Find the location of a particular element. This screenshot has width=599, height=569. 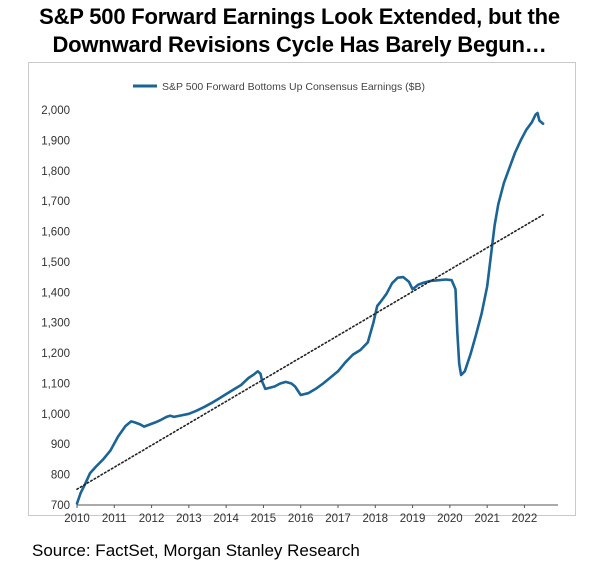

x-tick-label: 2019 is located at coordinates (413, 519).